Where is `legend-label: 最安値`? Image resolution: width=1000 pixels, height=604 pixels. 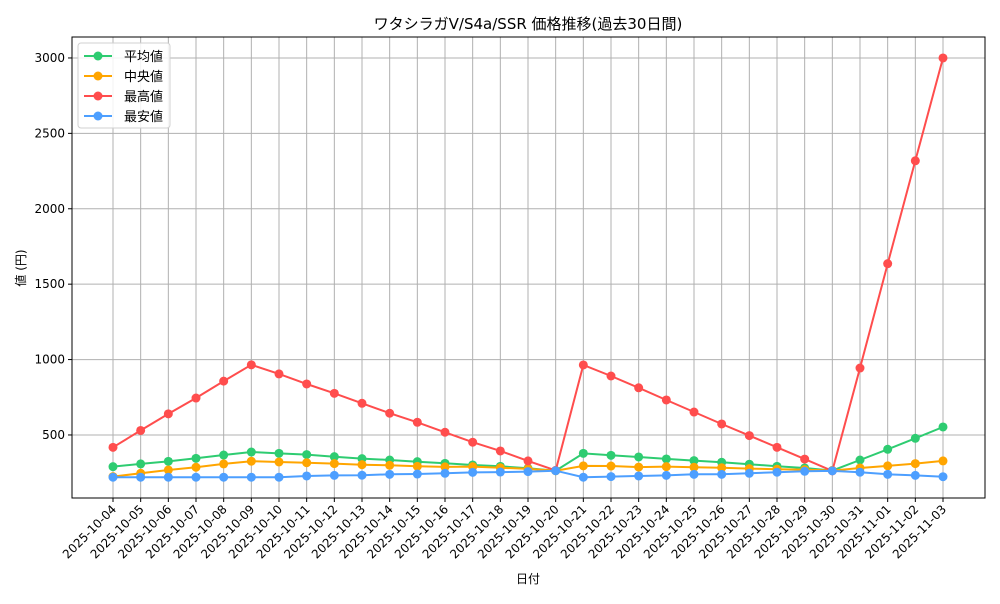
legend-label: 最安値 is located at coordinates (143, 117).